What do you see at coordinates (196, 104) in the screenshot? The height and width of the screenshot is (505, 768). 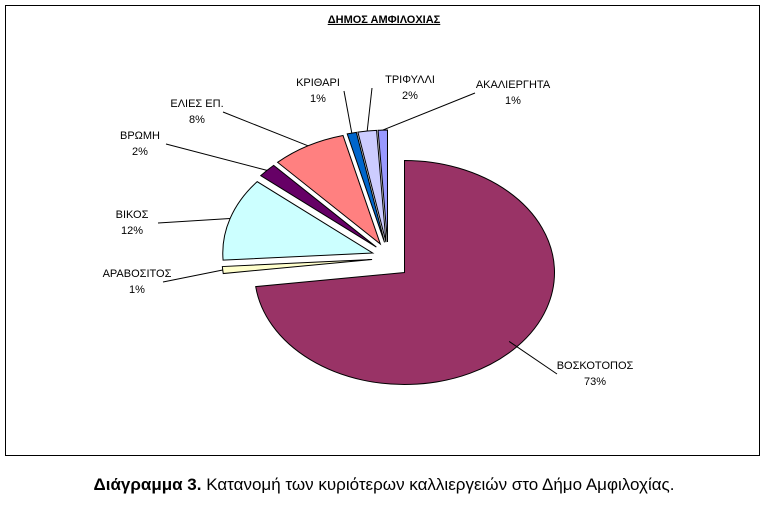 I see `slice-label: ΕΛΙΕΣ ΕΠ.` at bounding box center [196, 104].